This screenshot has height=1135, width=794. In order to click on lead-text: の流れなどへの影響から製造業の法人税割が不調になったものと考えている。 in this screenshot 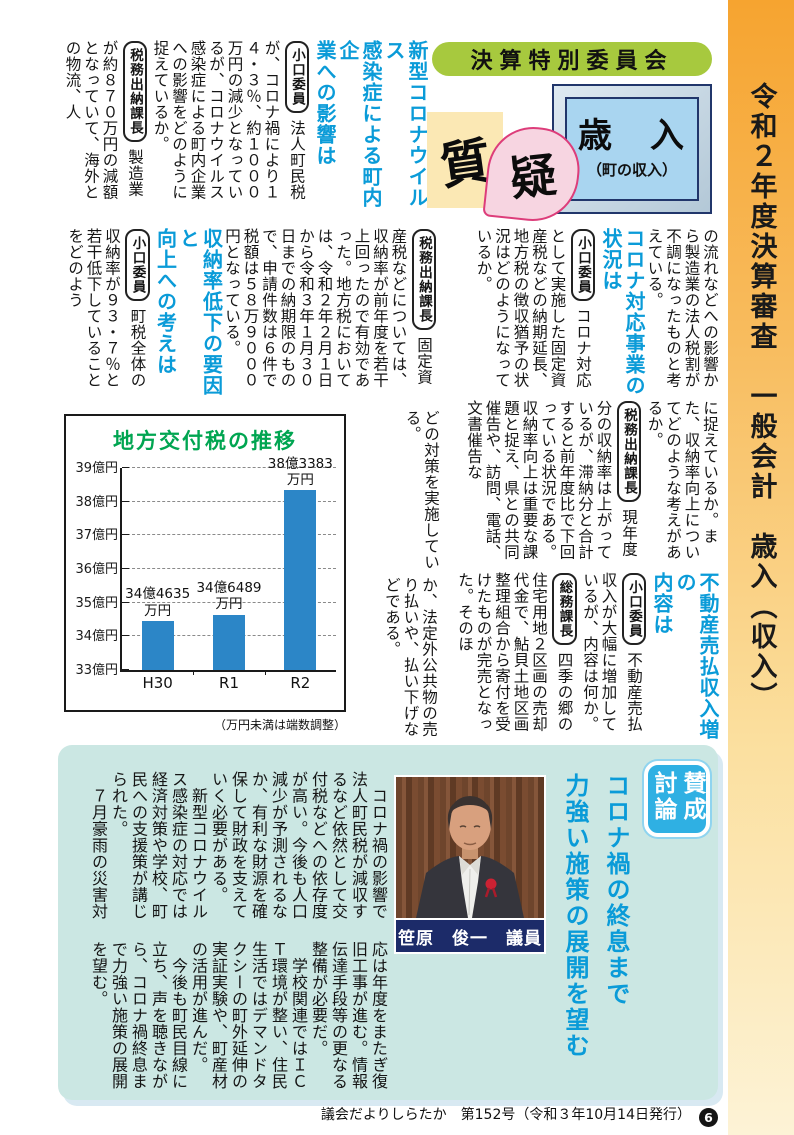, I will do `click(682, 308)`.